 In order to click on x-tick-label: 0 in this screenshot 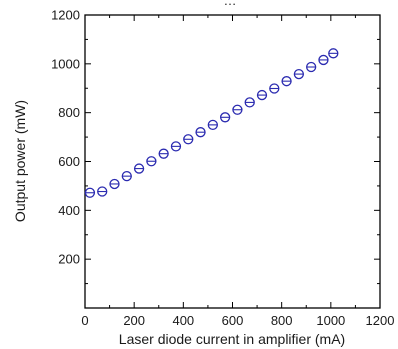, I will do `click(84, 320)`.